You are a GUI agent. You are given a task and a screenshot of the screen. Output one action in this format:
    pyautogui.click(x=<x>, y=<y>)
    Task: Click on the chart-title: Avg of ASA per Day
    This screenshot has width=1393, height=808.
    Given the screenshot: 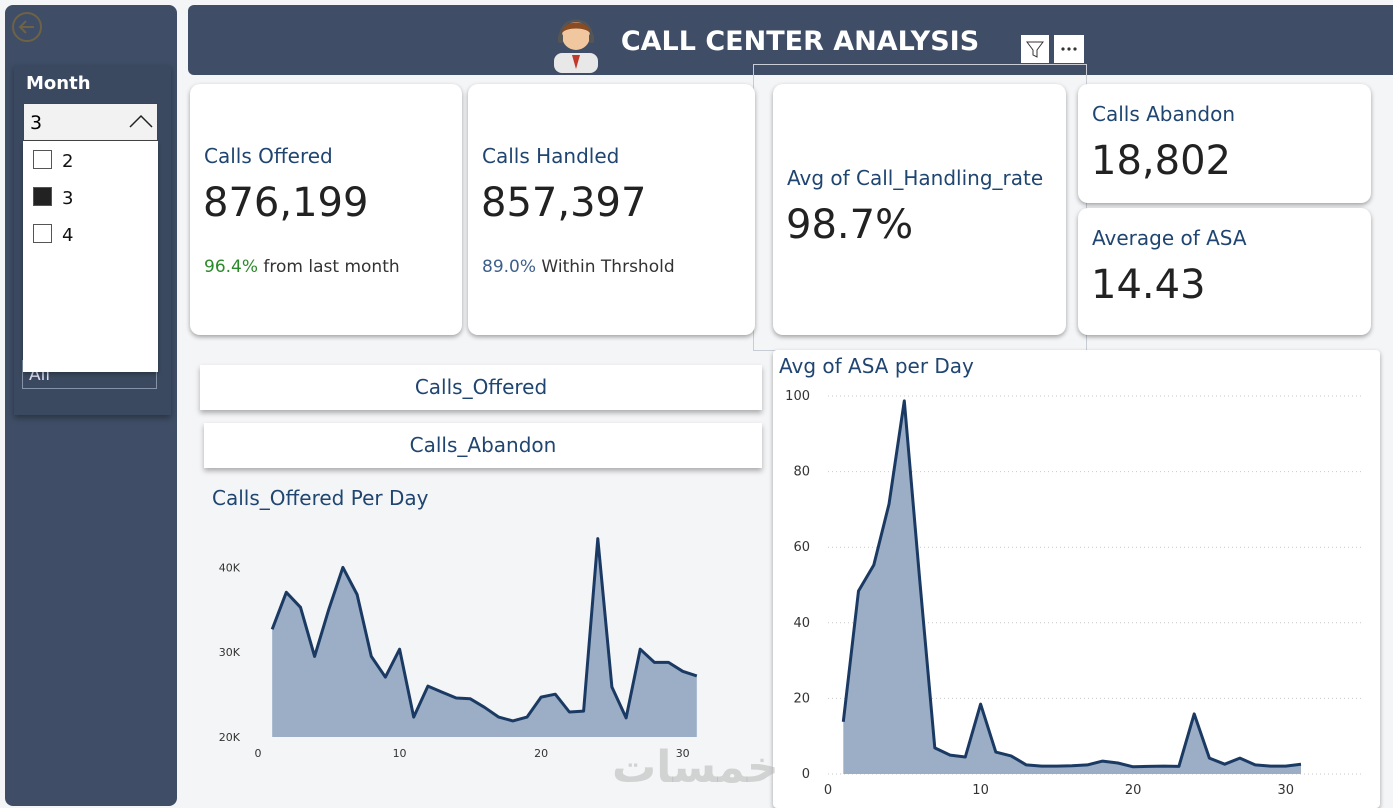 What is the action you would take?
    pyautogui.click(x=876, y=366)
    